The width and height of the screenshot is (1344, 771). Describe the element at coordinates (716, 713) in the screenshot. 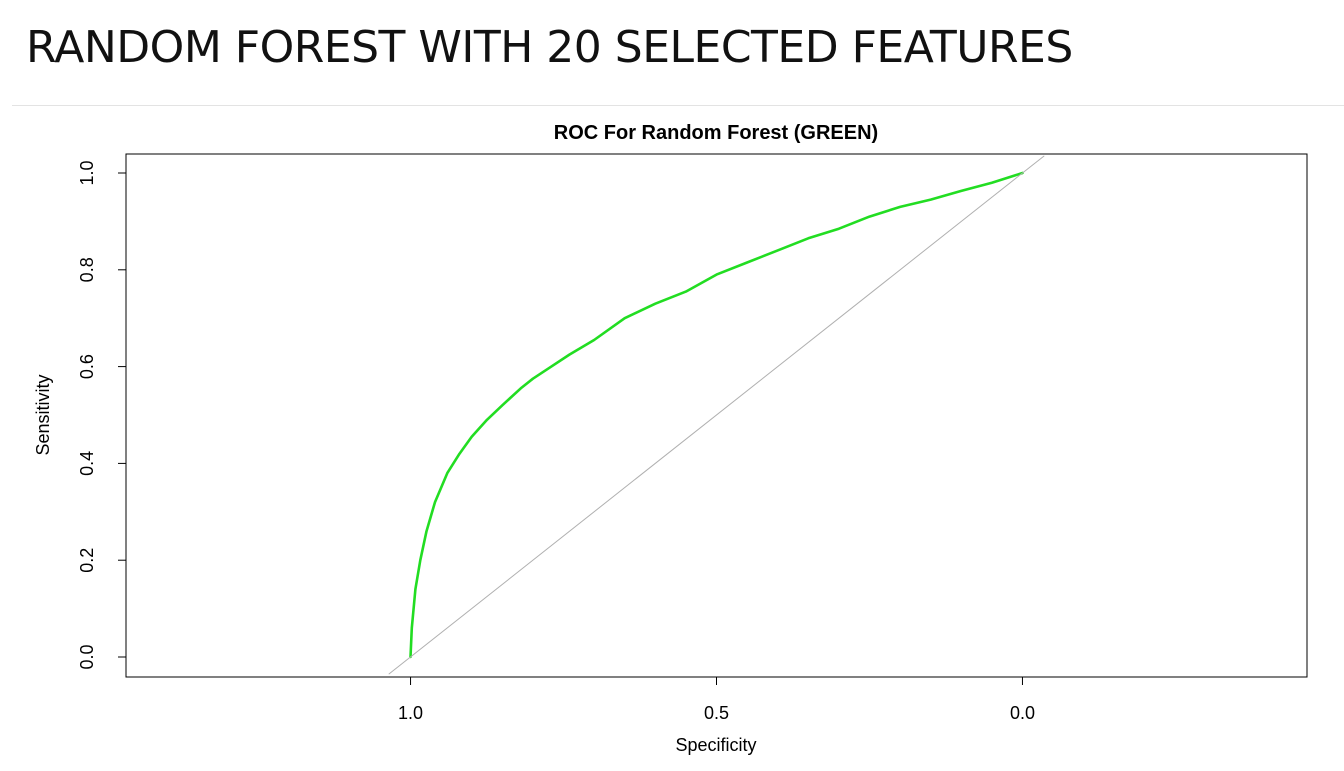

I see `x-tick-label: 0.5` at that location.